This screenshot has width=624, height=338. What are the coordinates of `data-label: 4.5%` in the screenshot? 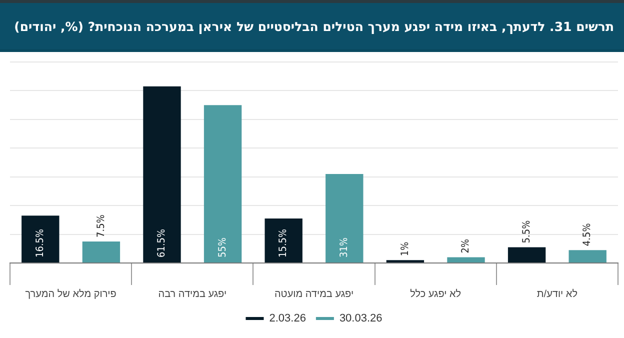 It's located at (588, 234).